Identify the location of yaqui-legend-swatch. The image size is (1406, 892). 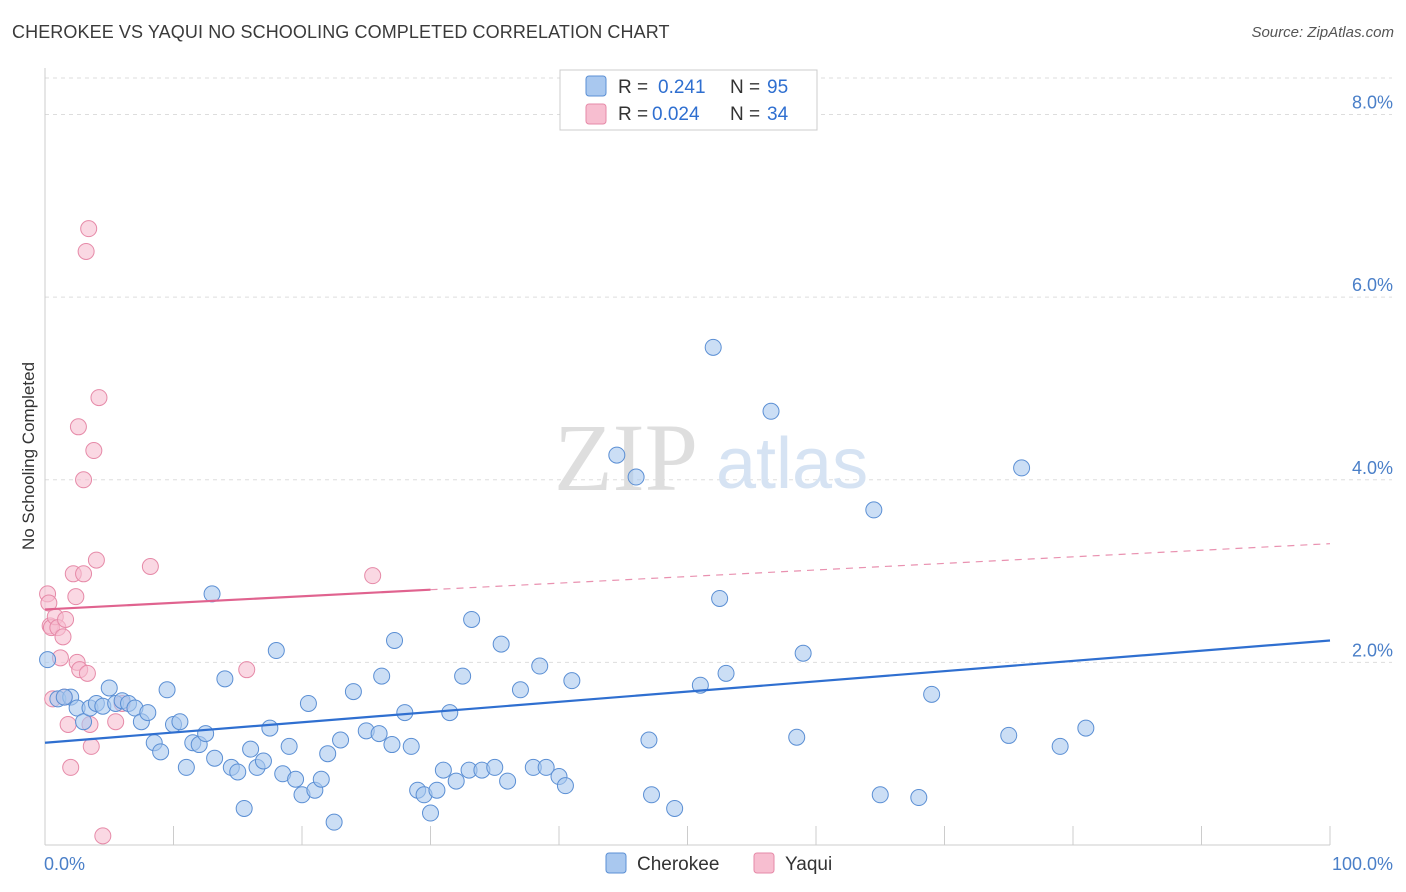
(764, 863).